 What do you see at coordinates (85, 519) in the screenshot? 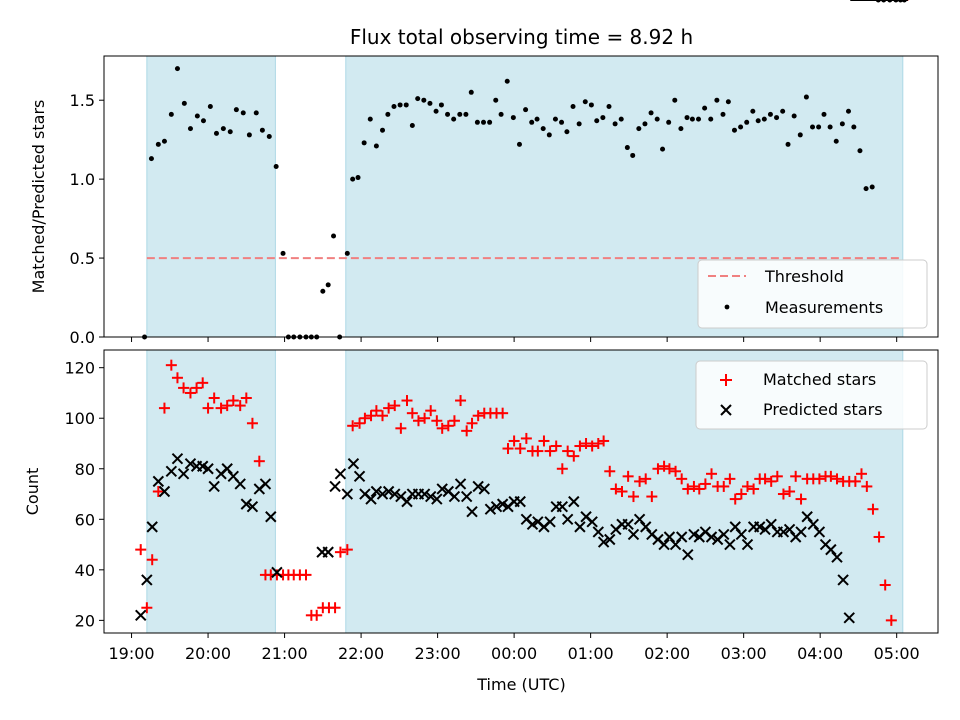
I see `y-tick-label: 60` at bounding box center [85, 519].